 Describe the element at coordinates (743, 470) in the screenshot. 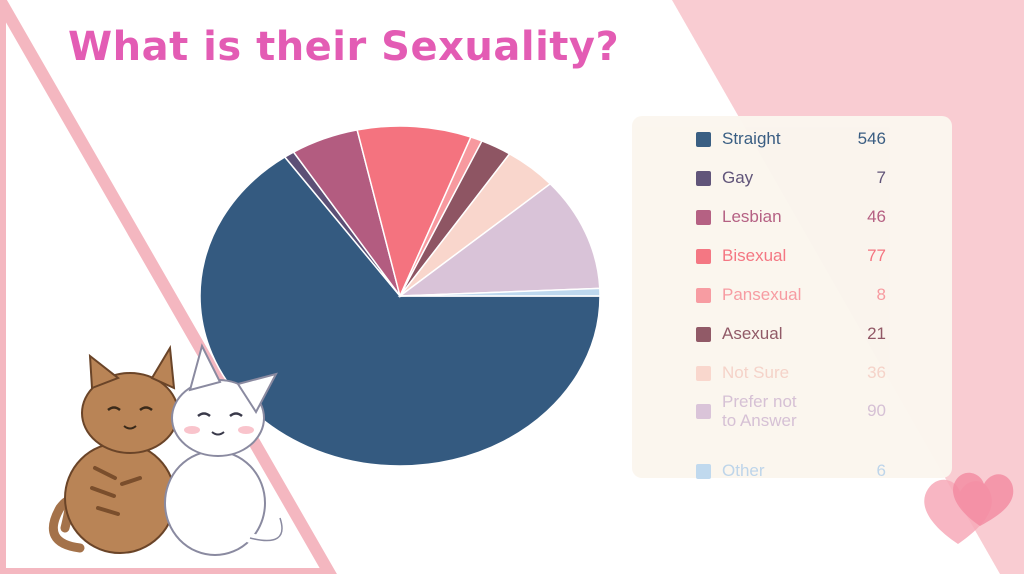

I see `legend-label: Other` at that location.